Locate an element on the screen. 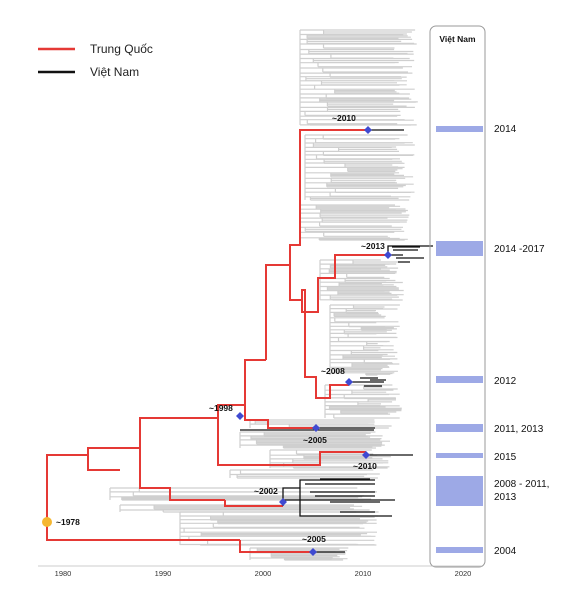 This screenshot has height=600, width=580. period-label: 2012 is located at coordinates (505, 381).